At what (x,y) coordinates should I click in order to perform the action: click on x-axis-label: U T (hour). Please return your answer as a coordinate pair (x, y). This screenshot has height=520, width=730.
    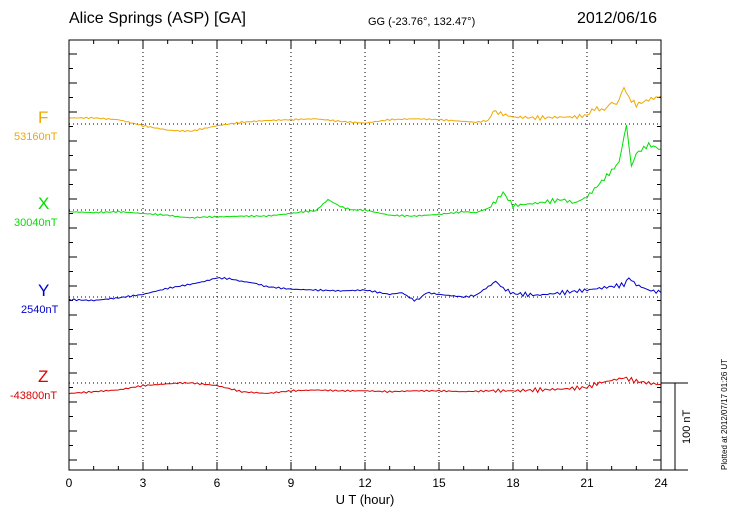
    Looking at the image, I should click on (365, 499).